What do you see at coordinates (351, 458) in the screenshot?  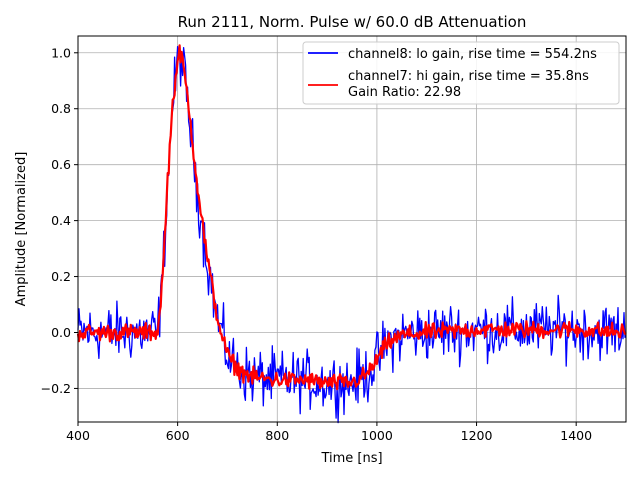 I see `x-axis-label: Time [ns]` at bounding box center [351, 458].